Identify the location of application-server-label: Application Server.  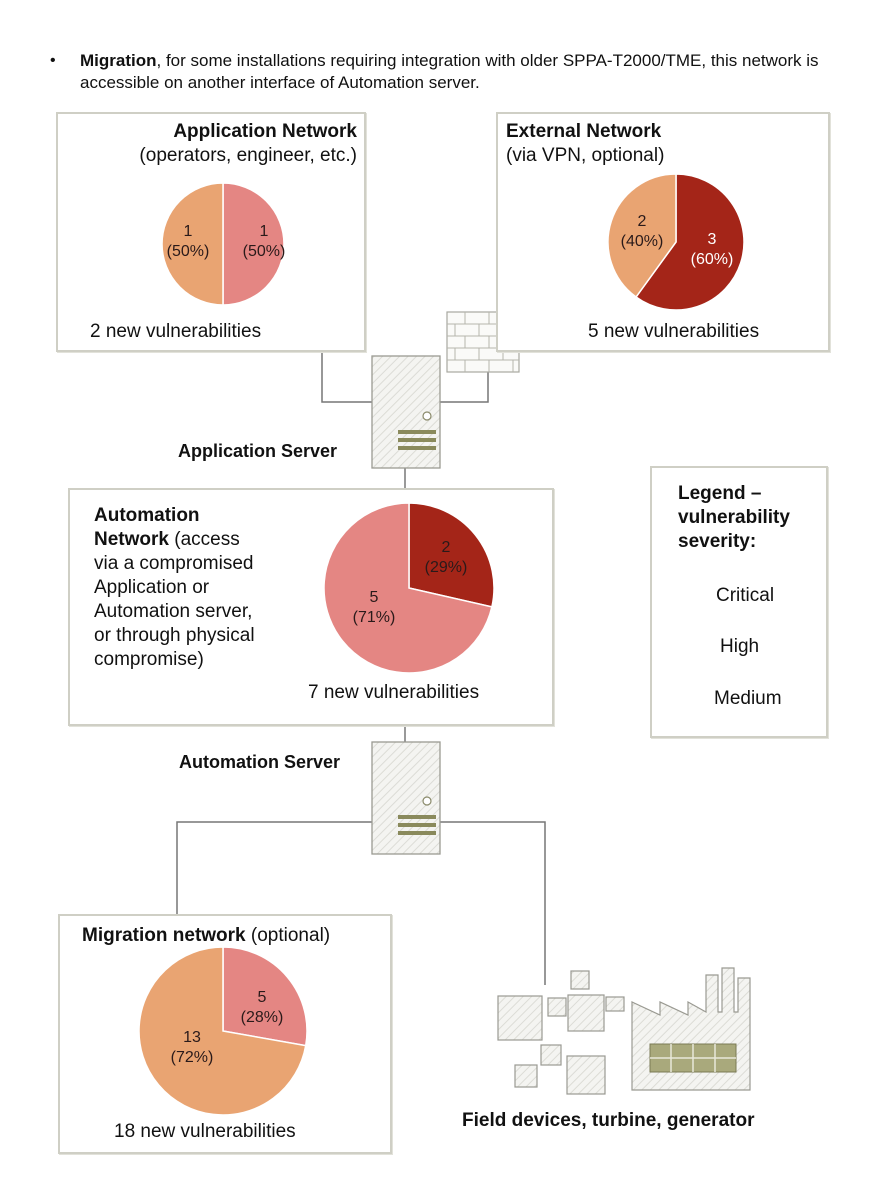
(258, 451).